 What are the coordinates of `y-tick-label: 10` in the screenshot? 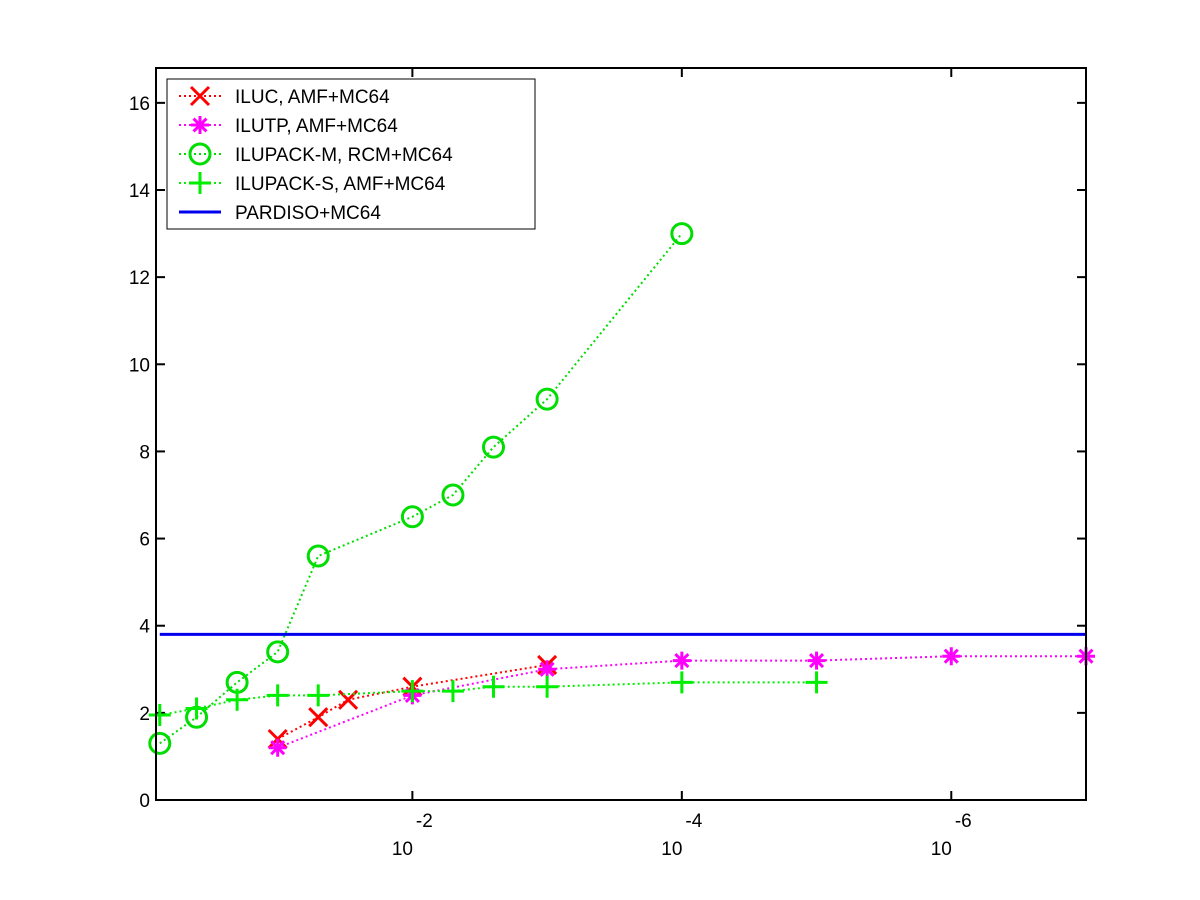 It's located at (139, 365).